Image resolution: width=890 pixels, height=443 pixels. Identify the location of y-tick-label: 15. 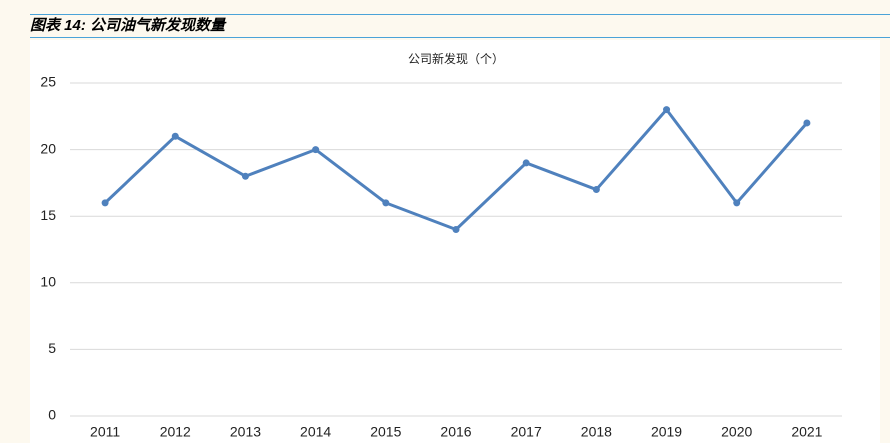
(48, 215).